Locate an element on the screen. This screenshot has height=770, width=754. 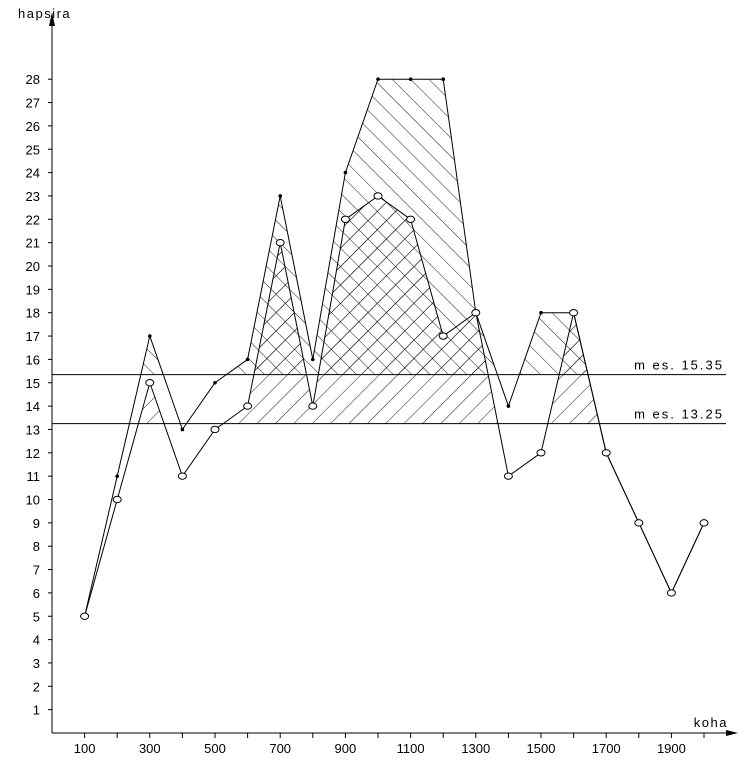
y-tick-label-17: 17 is located at coordinates (33, 336).